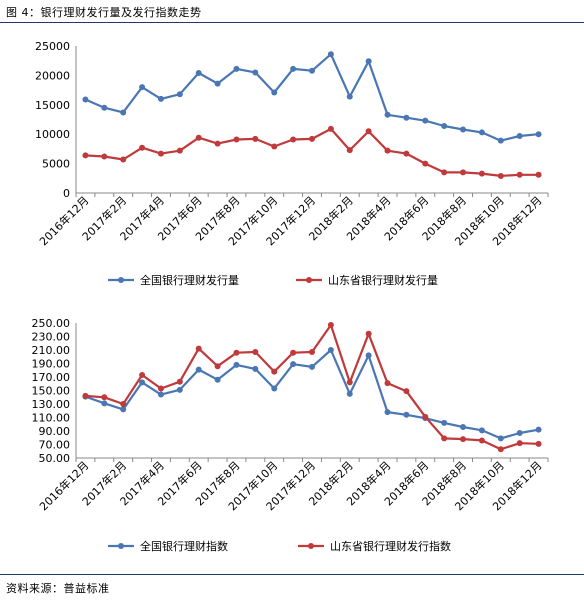  Describe the element at coordinates (51, 364) in the screenshot. I see `y-tick-label: 190.00` at that location.